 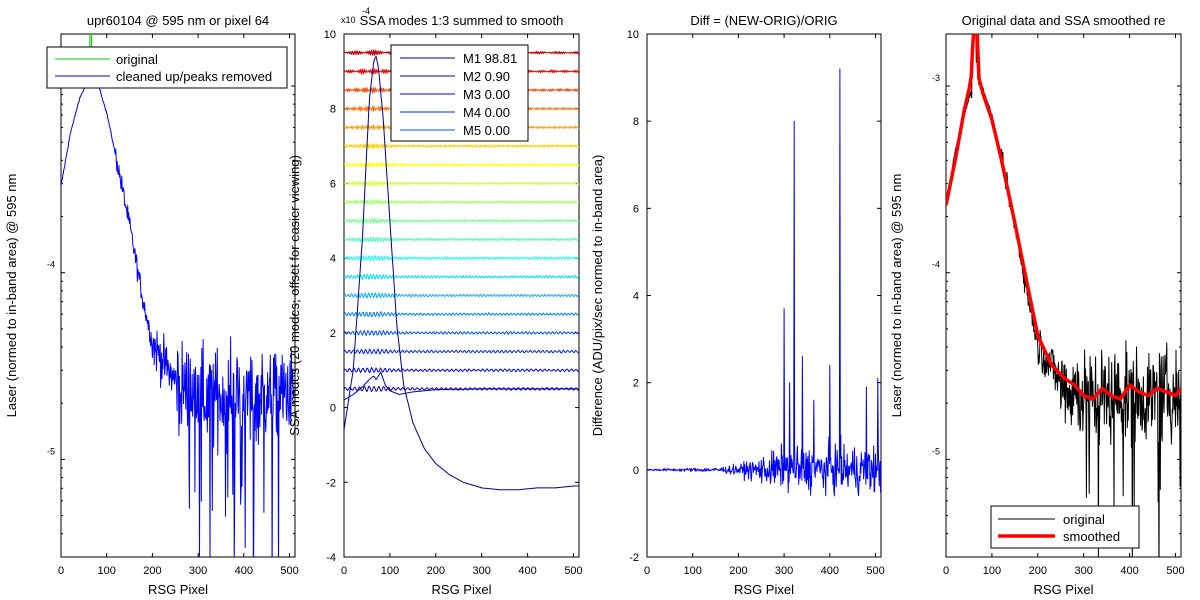 What do you see at coordinates (462, 20) in the screenshot?
I see `chart-title: SSA modes 1:3 summed to smooth` at bounding box center [462, 20].